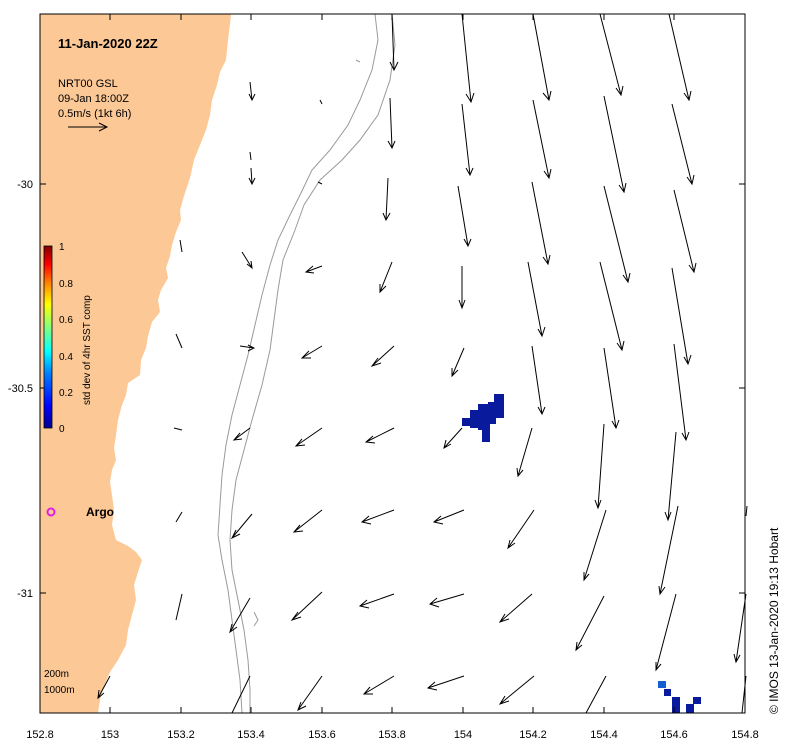 This screenshot has height=750, width=789. What do you see at coordinates (66, 284) in the screenshot?
I see `colorbar-tick: 0.8` at bounding box center [66, 284].